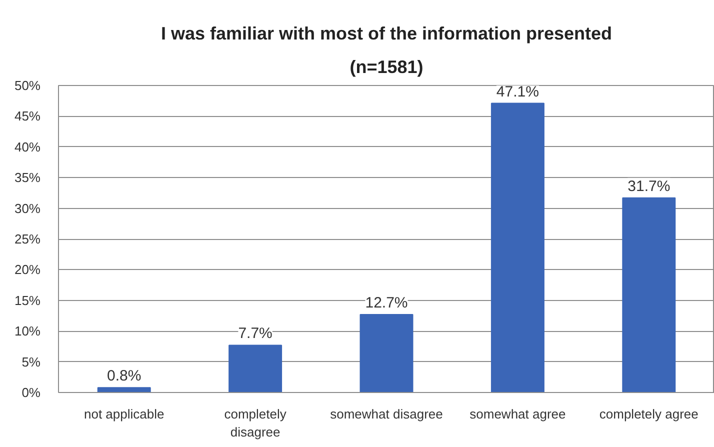  I want to click on data-label: 0.8%, so click(124, 376).